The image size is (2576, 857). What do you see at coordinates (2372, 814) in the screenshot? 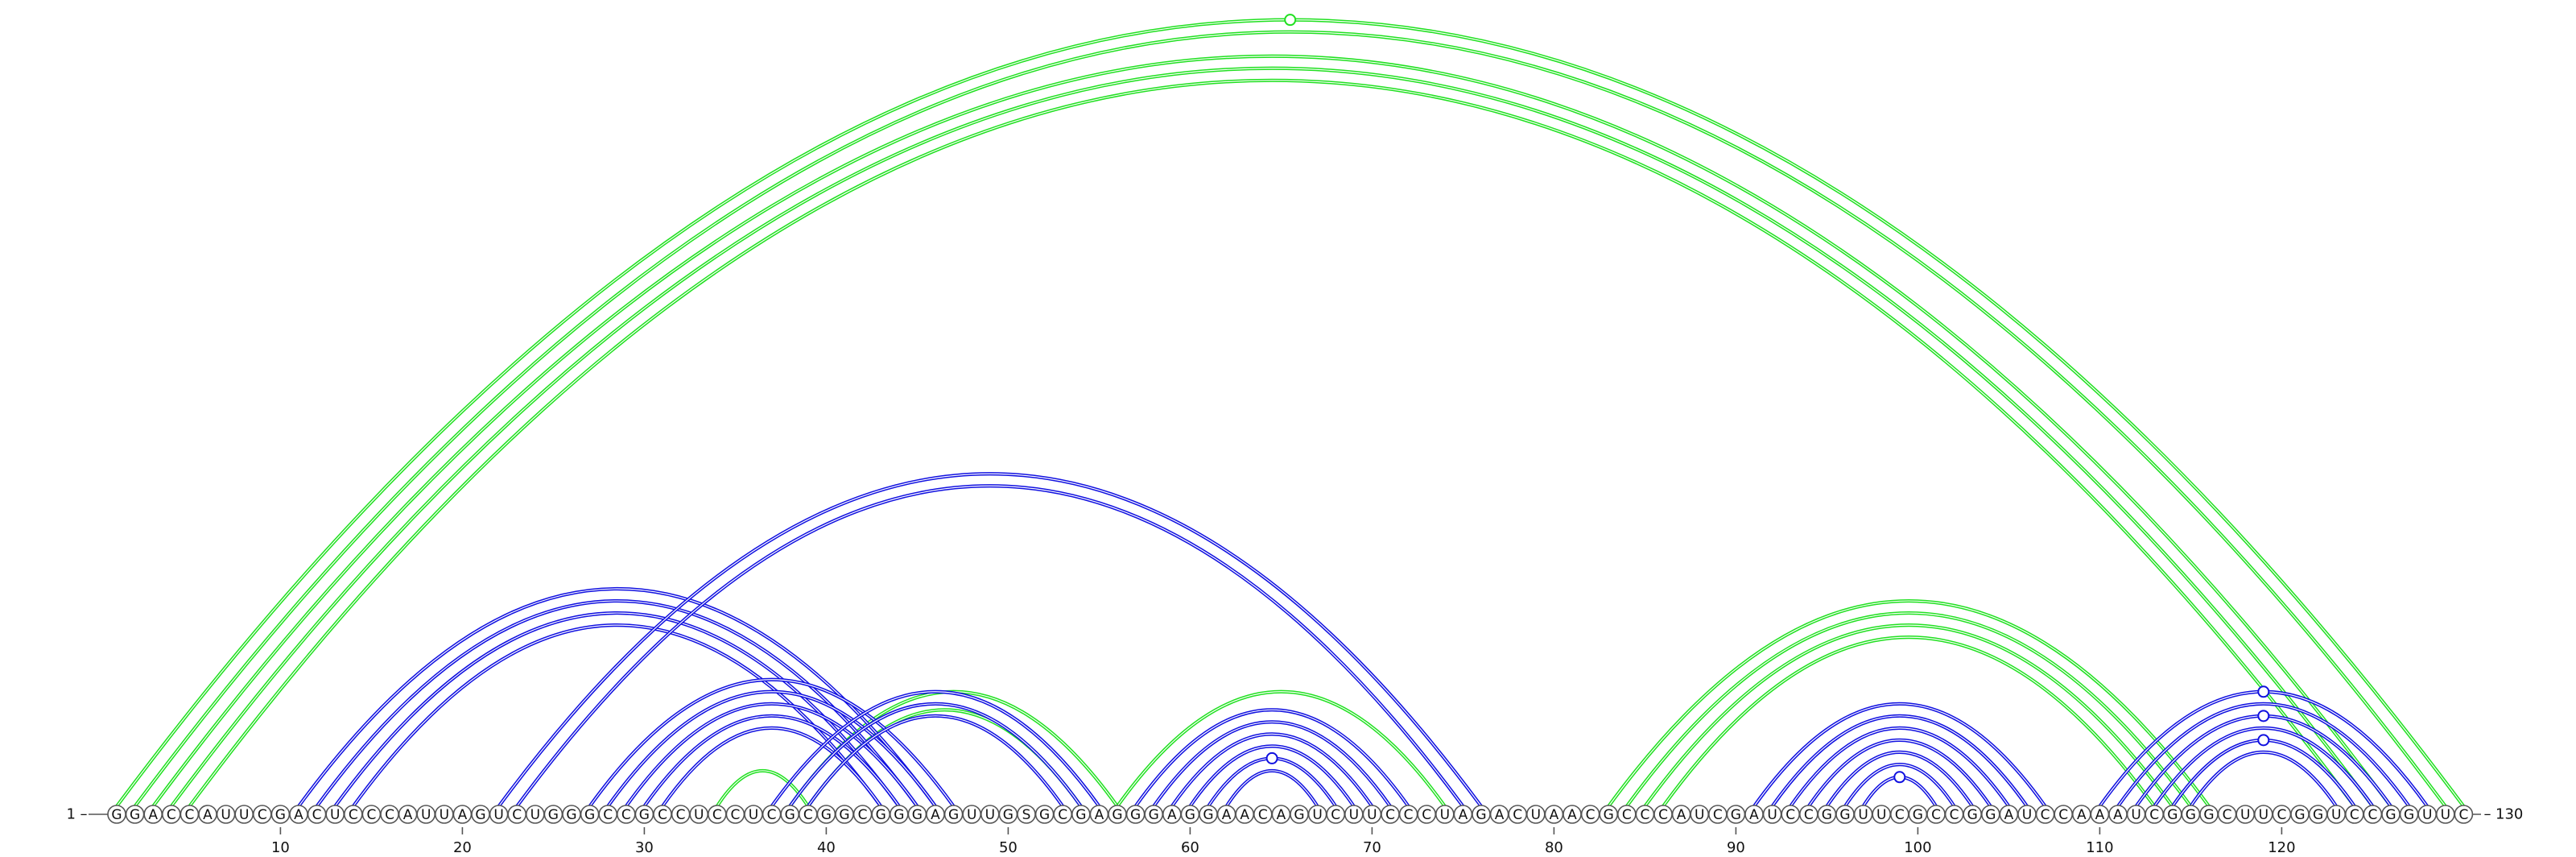
I see `nucleotide-125: C` at bounding box center [2372, 814].